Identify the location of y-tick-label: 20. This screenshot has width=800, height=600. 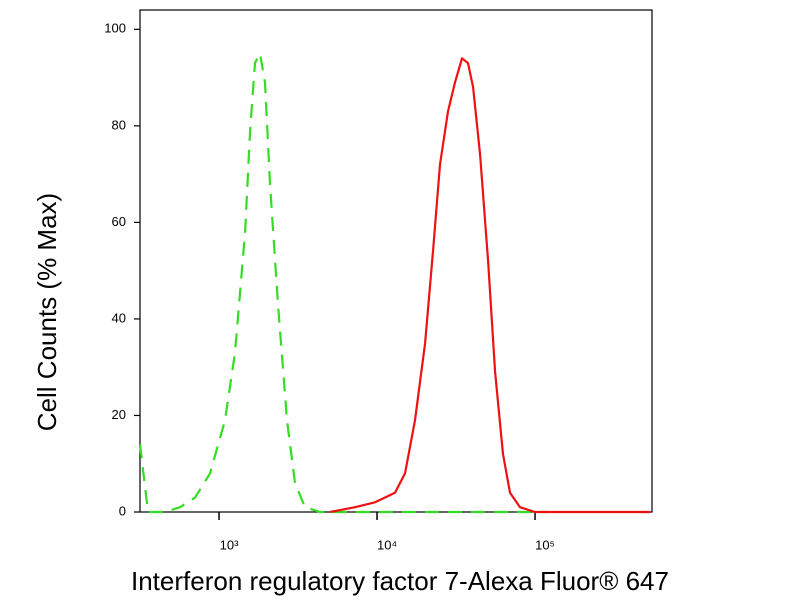
(119, 414).